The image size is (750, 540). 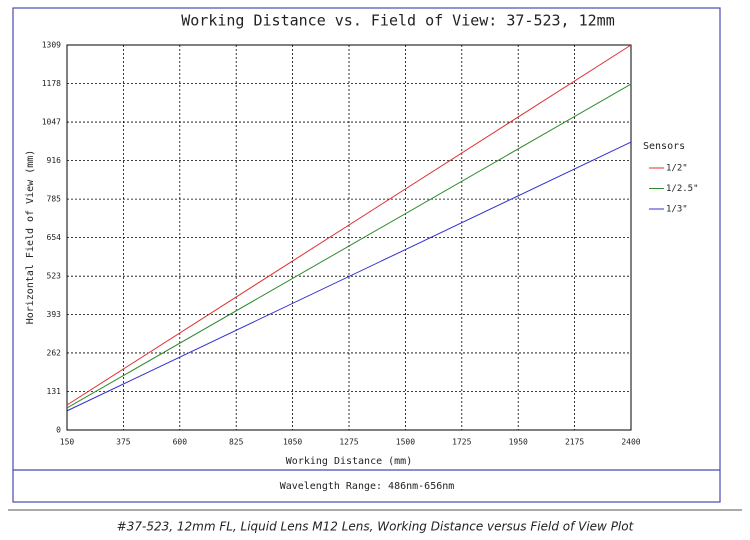 What do you see at coordinates (292, 442) in the screenshot?
I see `x-tick-label: 1050` at bounding box center [292, 442].